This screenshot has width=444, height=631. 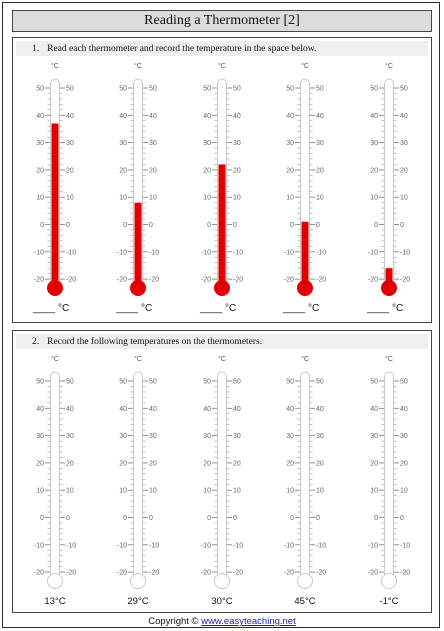 I want to click on thermometer-4: °C 50 50 40 40 30 30 20 20 10 10 0 0 -10 -10 -20 -20, so click(x=305, y=179).